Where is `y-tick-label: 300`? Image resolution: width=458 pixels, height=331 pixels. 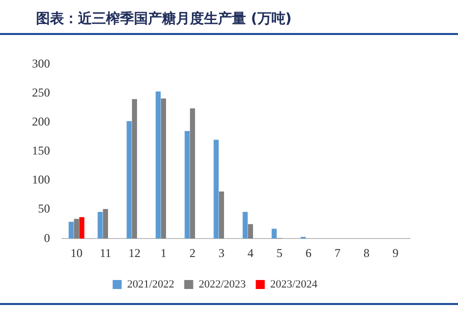 y-tick-label: 300 is located at coordinates (41, 63).